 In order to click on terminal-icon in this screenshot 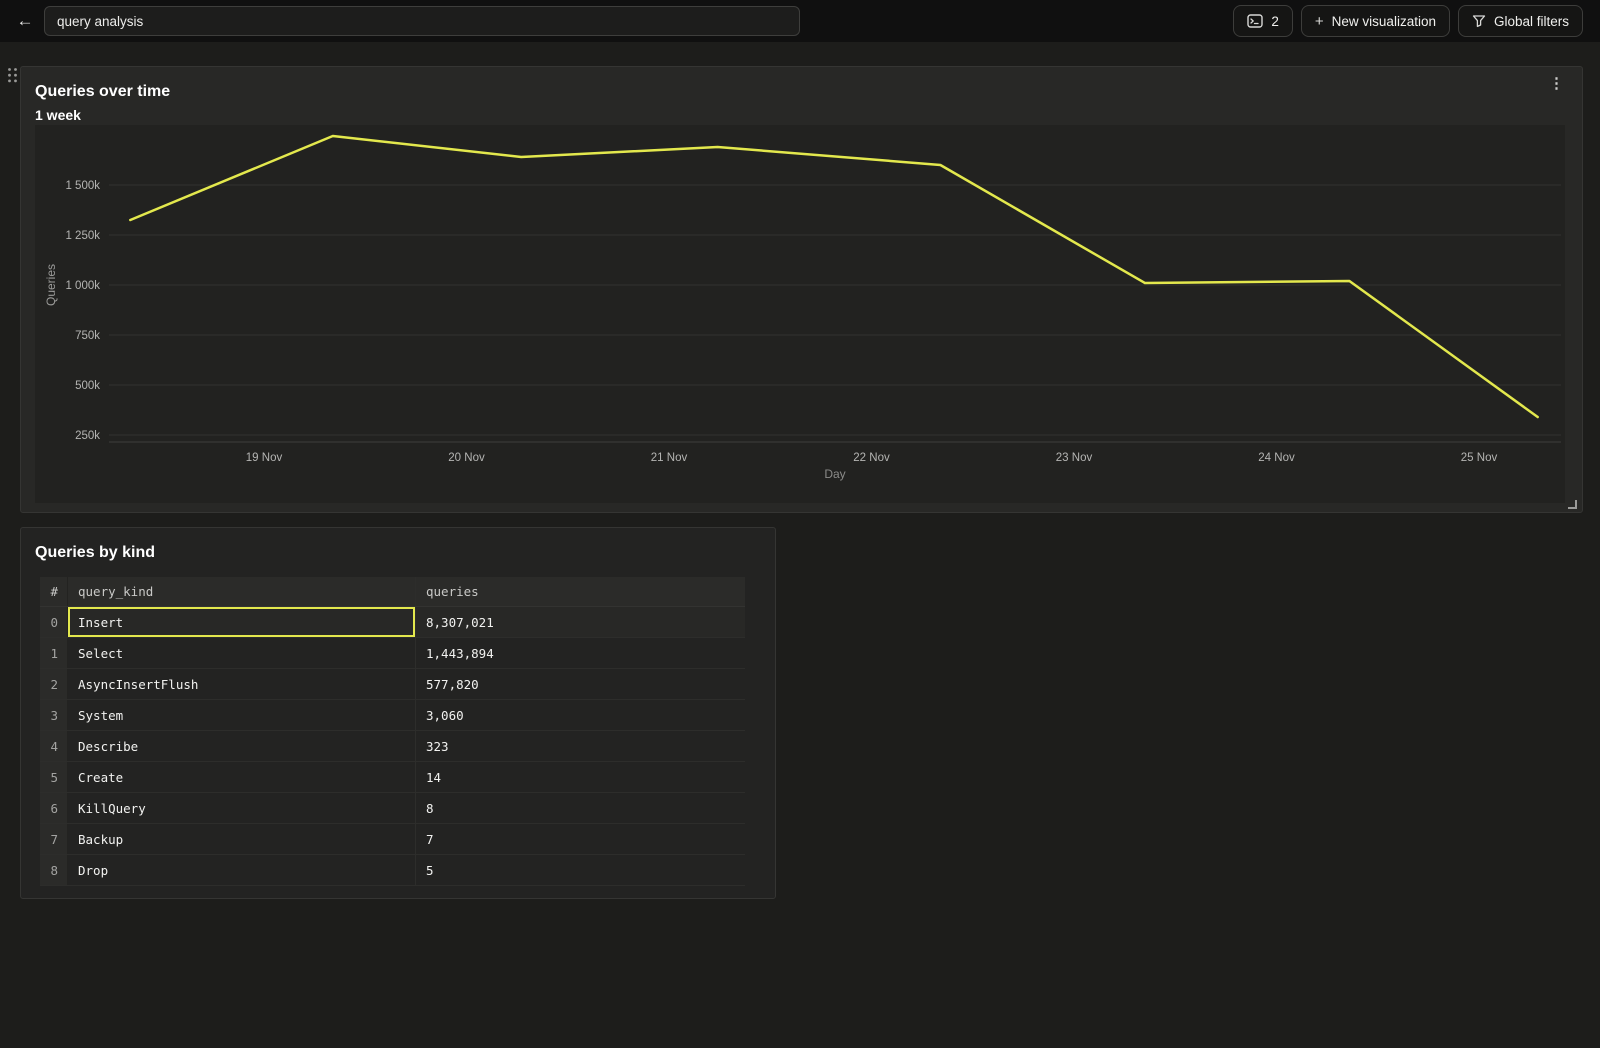, I will do `click(1255, 21)`.